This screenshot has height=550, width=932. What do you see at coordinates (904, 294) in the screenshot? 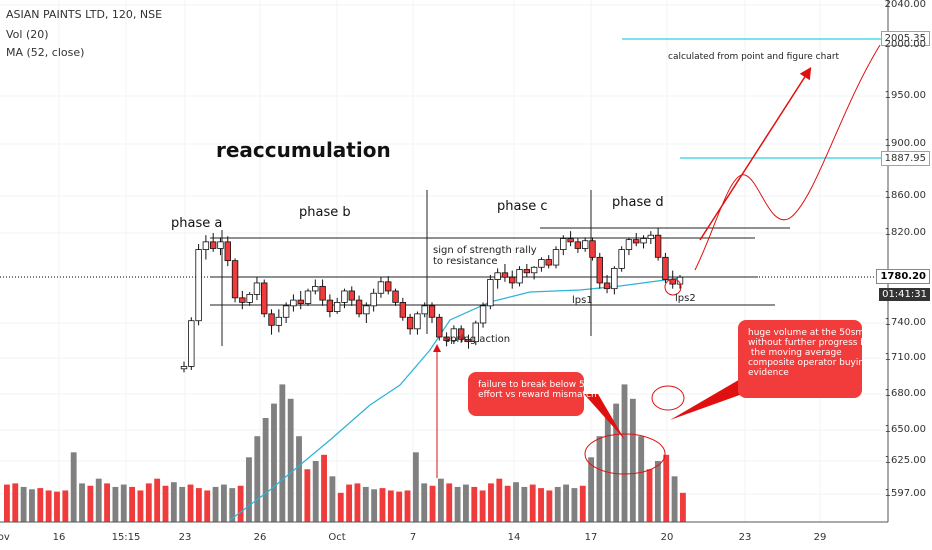
I see `countdown-tag: 01:41:31` at bounding box center [904, 294].